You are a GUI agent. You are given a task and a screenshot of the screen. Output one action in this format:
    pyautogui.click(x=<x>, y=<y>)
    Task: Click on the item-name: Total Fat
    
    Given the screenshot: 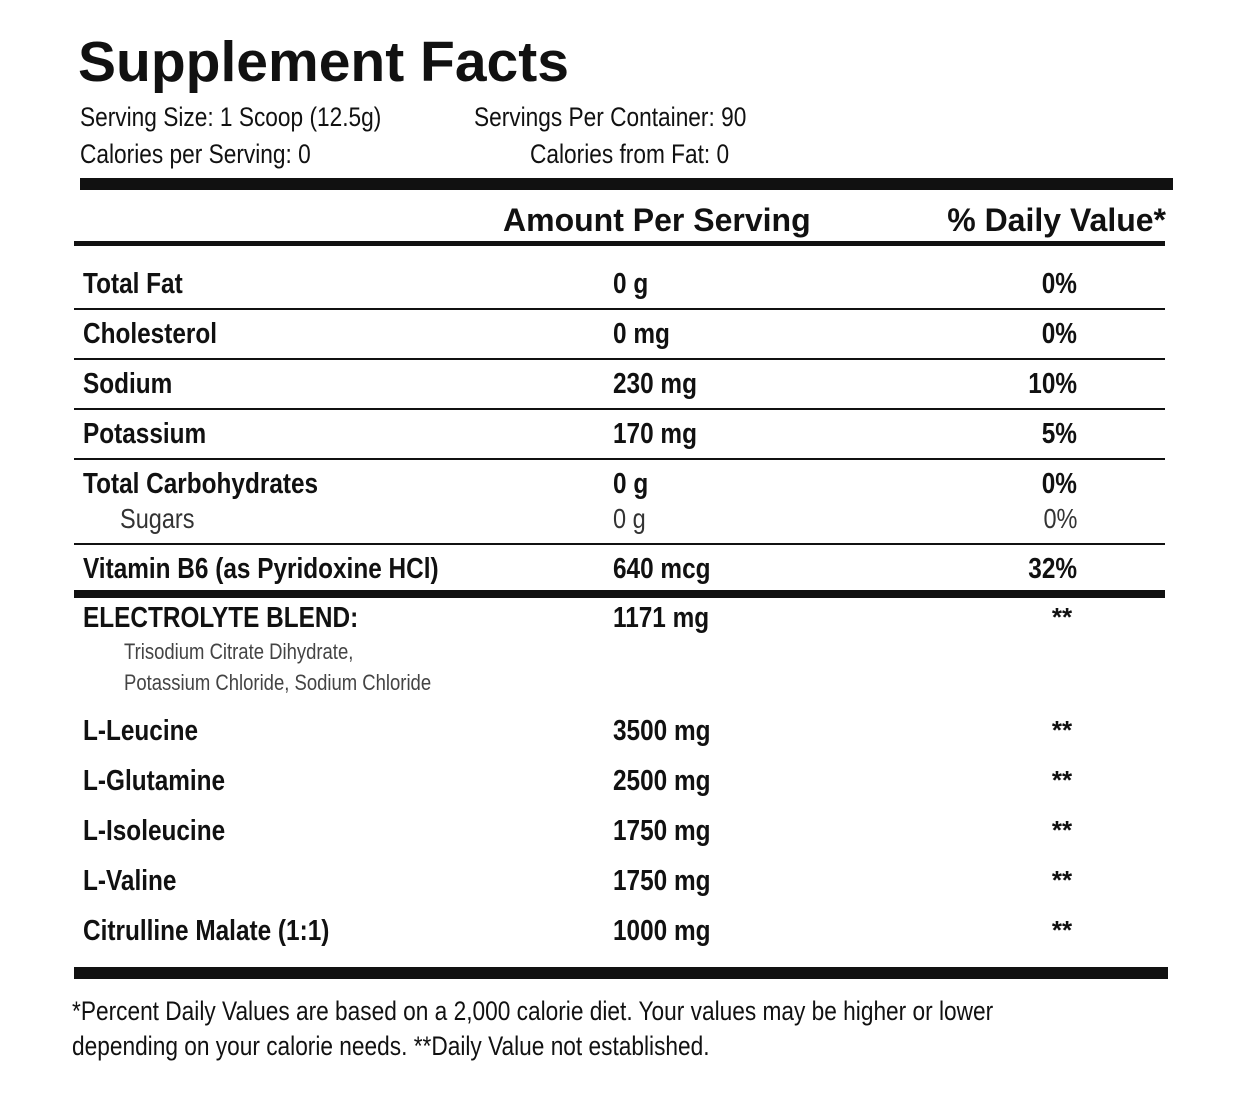 What is the action you would take?
    pyautogui.click(x=133, y=283)
    